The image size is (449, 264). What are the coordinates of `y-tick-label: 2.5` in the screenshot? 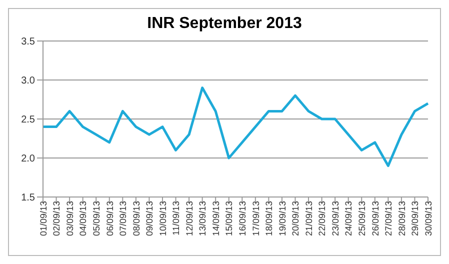 It's located at (28, 120).